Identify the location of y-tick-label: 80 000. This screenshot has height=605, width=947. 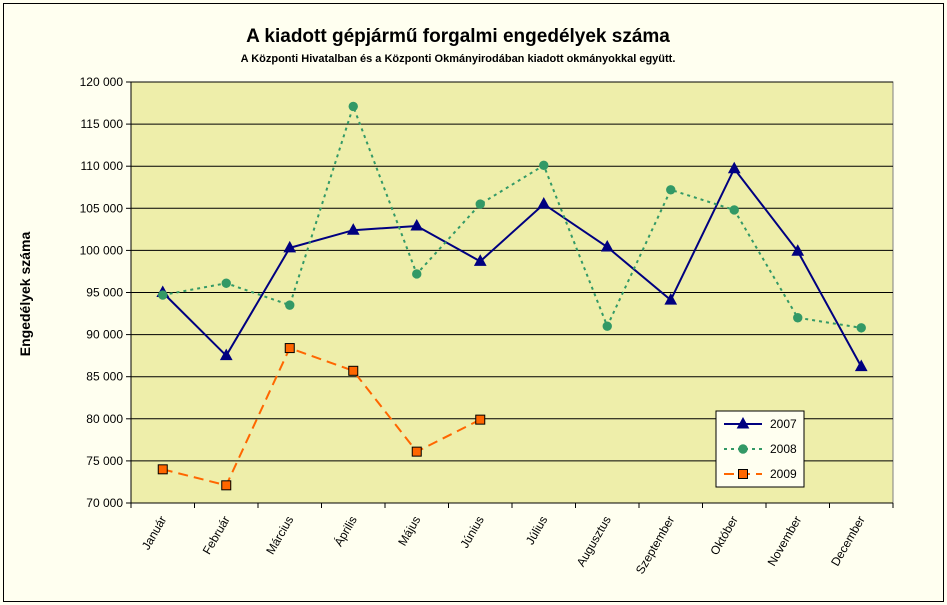
(104, 419).